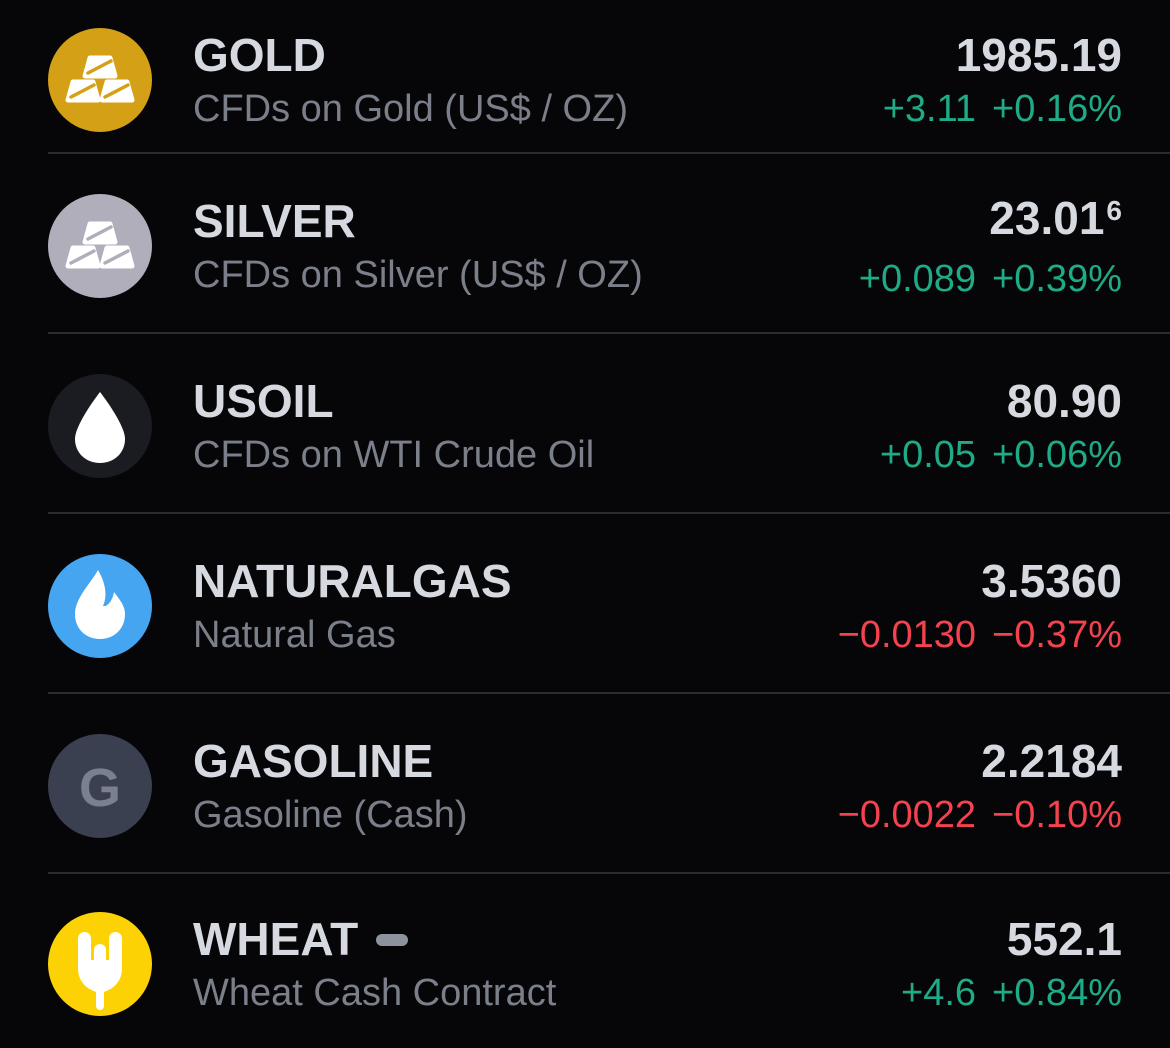 The height and width of the screenshot is (1048, 1170). What do you see at coordinates (352, 581) in the screenshot?
I see `symbol-name: NATURALGAS` at bounding box center [352, 581].